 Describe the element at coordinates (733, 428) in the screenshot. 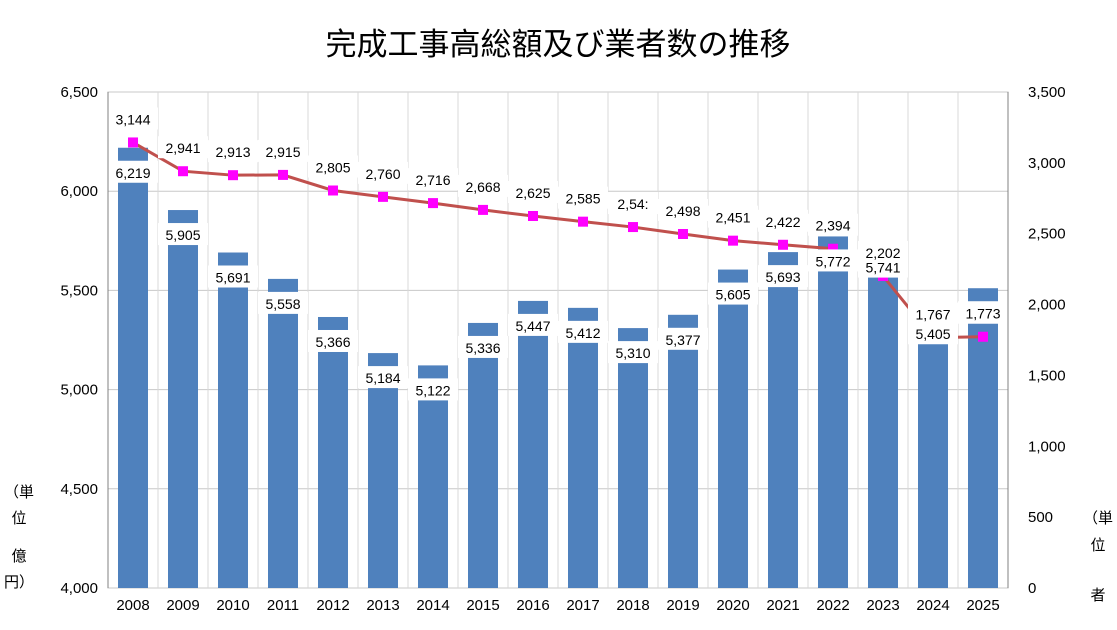

I see `bar-2020` at that location.